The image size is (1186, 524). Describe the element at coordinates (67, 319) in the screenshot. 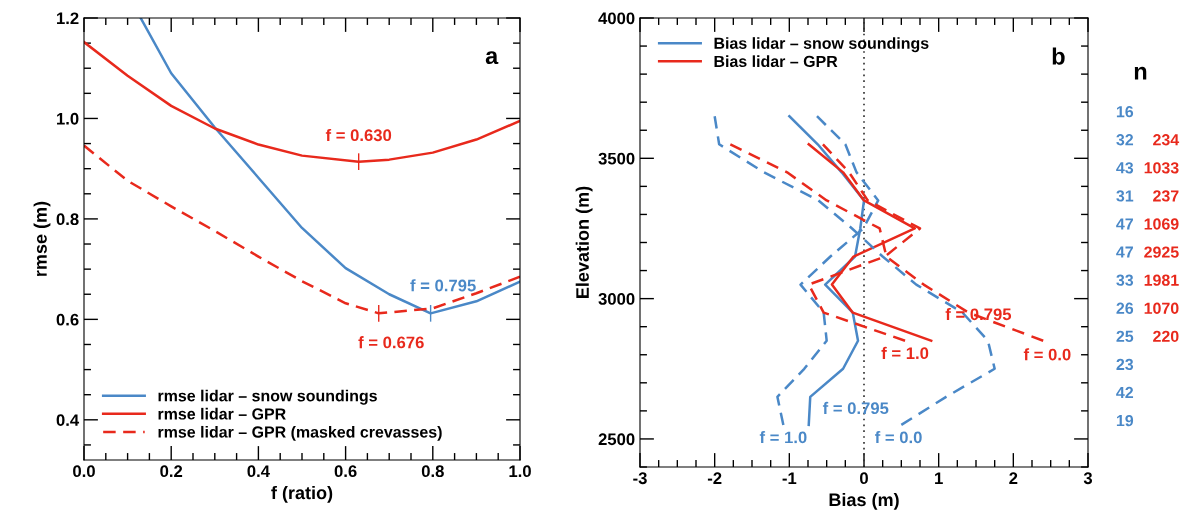

I see `y-tick-label: 0.6` at that location.